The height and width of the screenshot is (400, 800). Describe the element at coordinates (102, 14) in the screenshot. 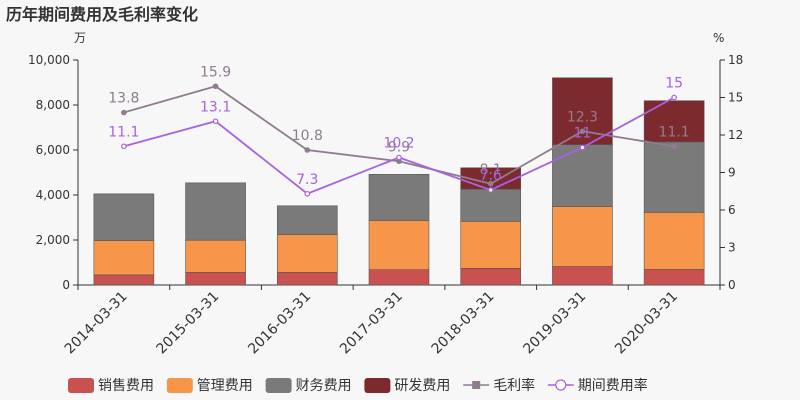

I see `chart-title: 历年期间费用及毛利率变化` at that location.